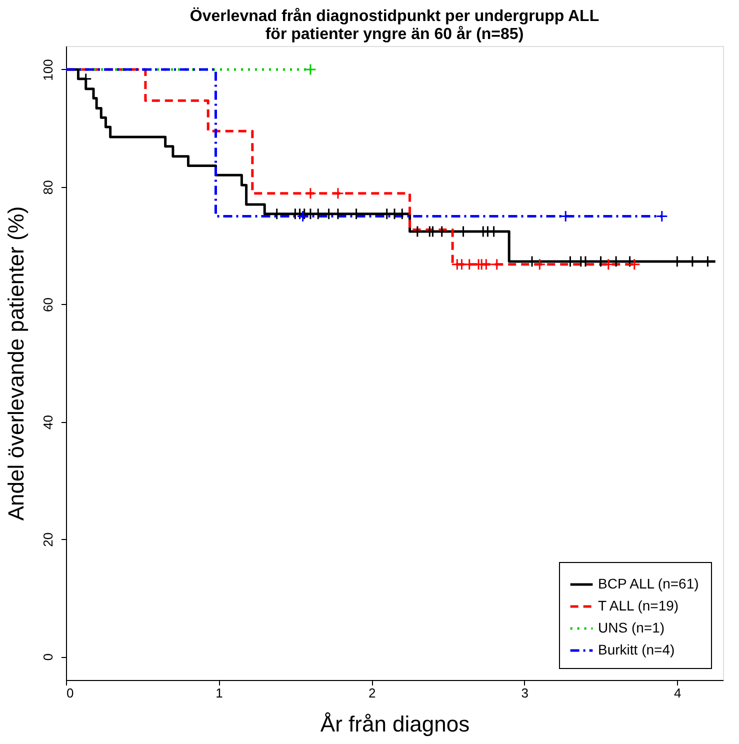  I want to click on x-axis-title: År från diagnos, so click(395, 724).